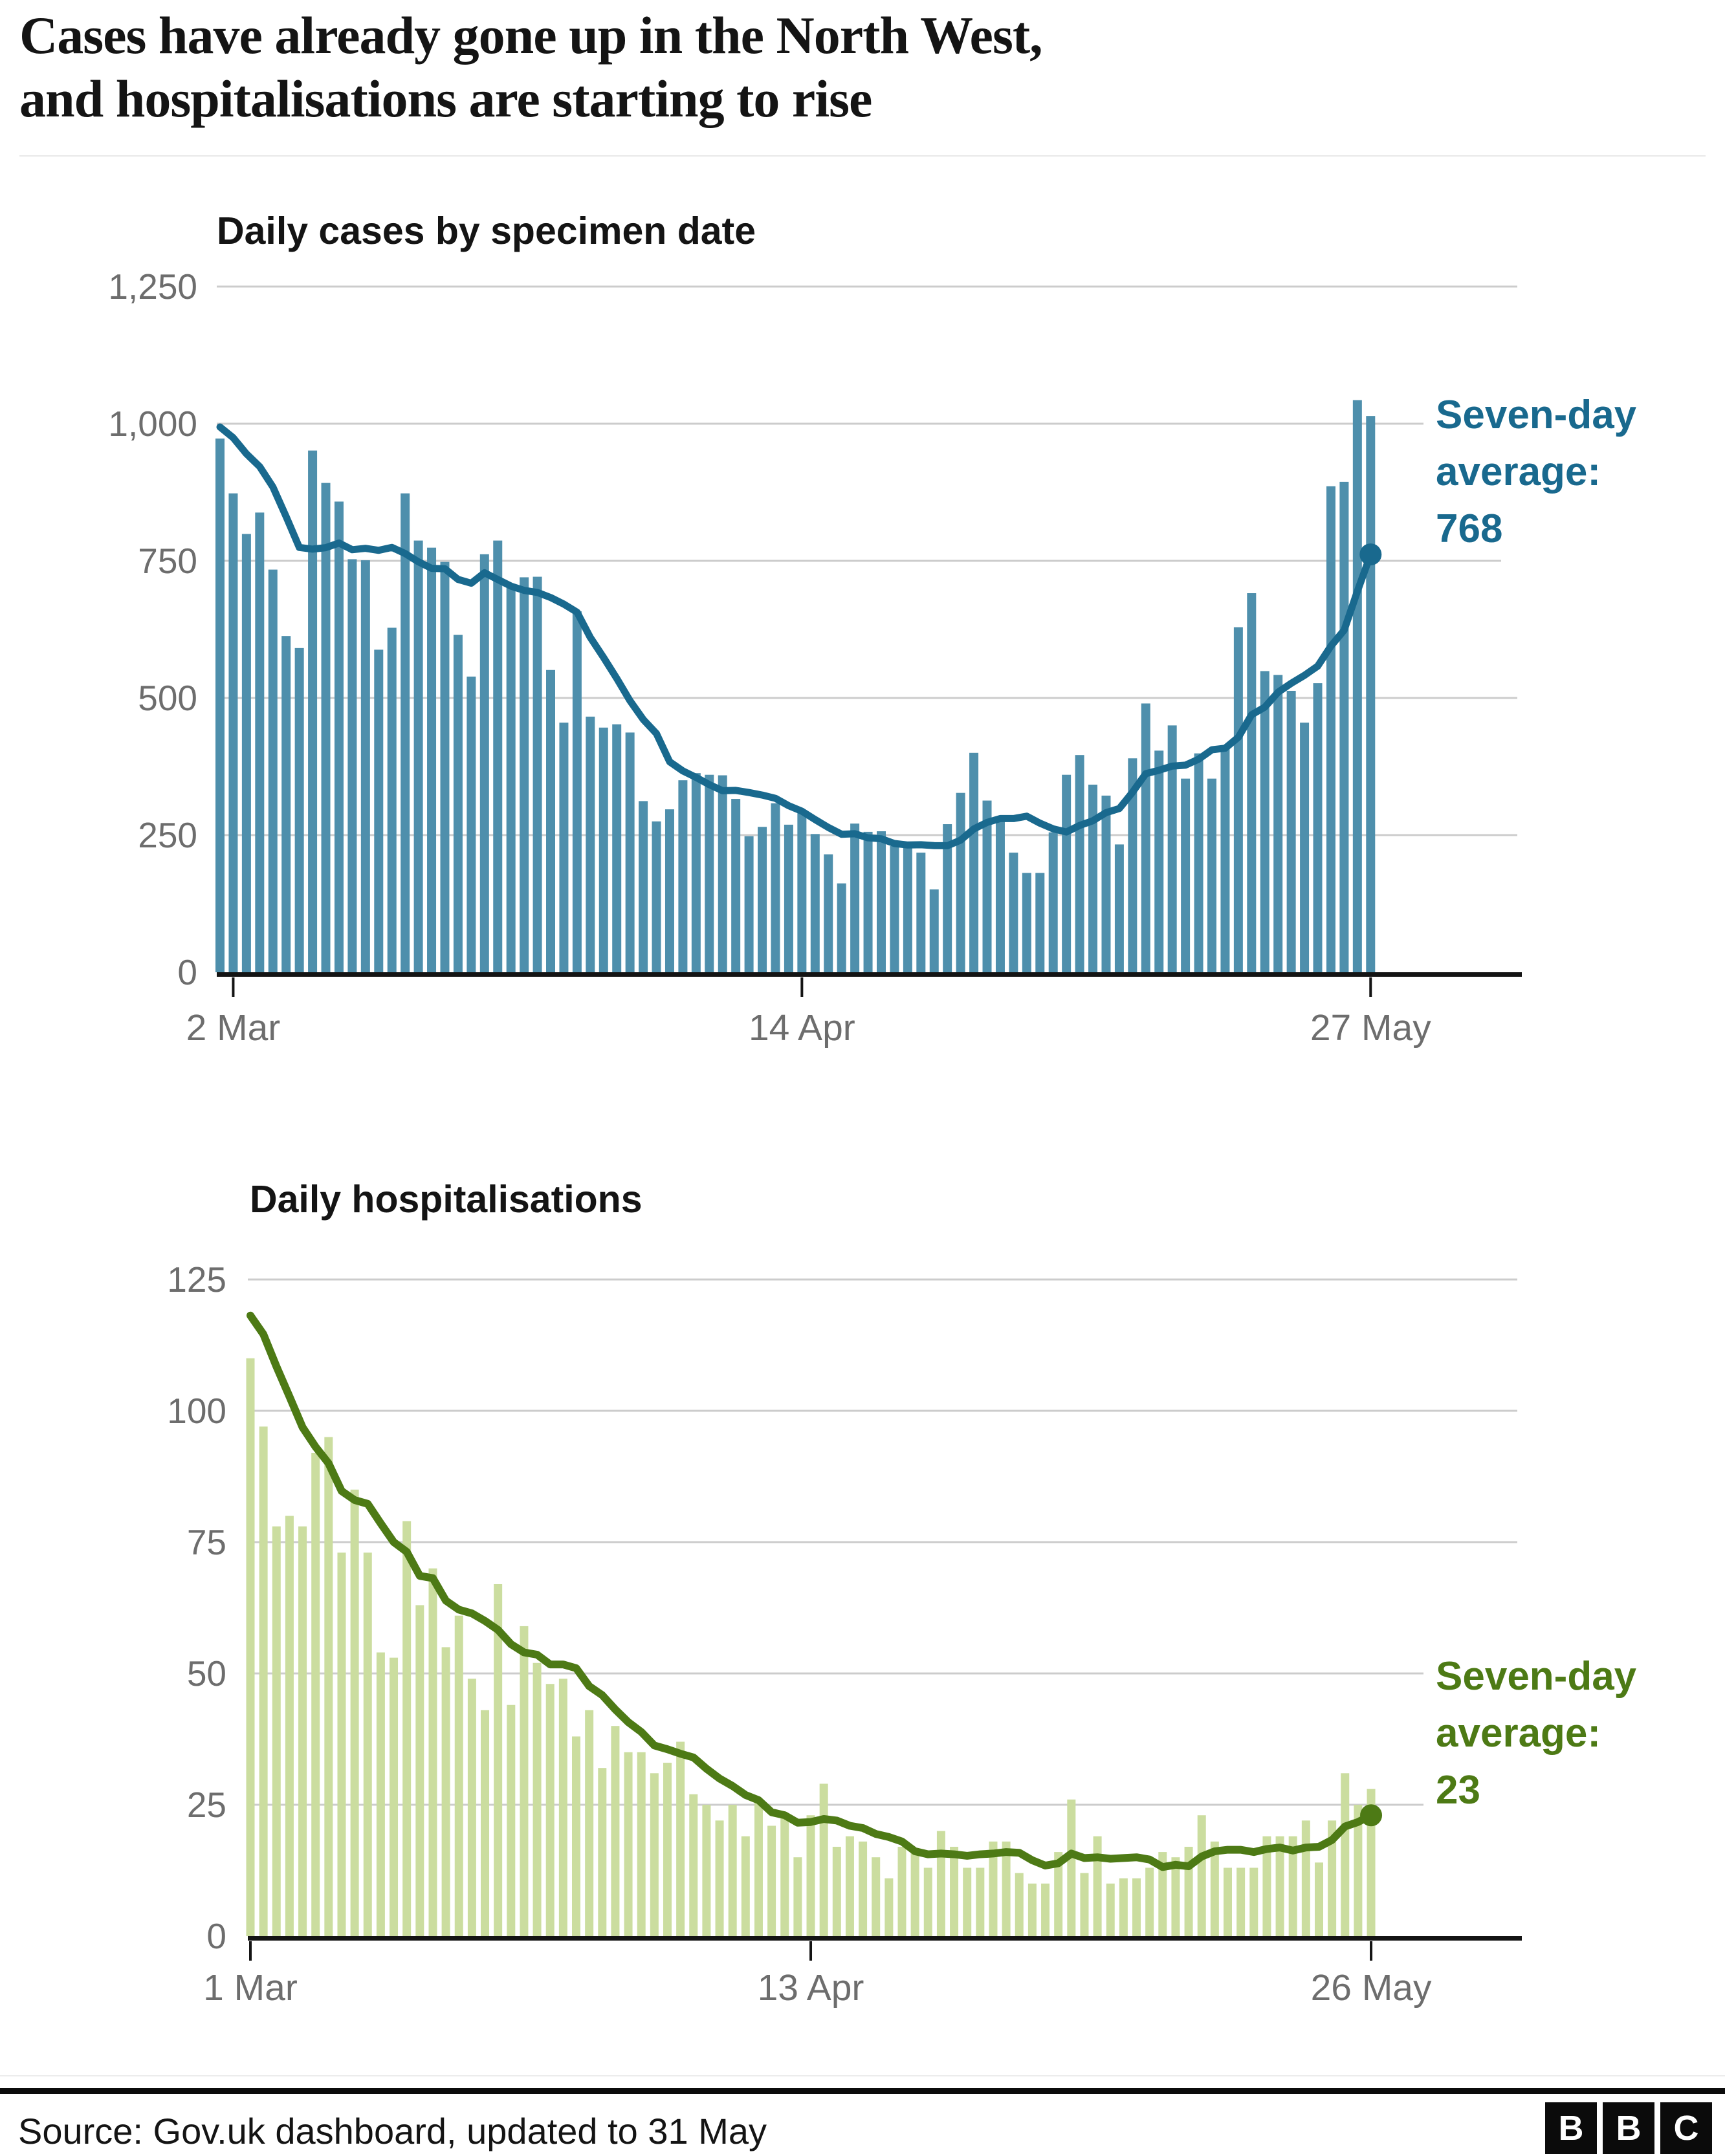 Image resolution: width=1725 pixels, height=2156 pixels. What do you see at coordinates (206, 1542) in the screenshot?
I see `y-axis-label: 75` at bounding box center [206, 1542].